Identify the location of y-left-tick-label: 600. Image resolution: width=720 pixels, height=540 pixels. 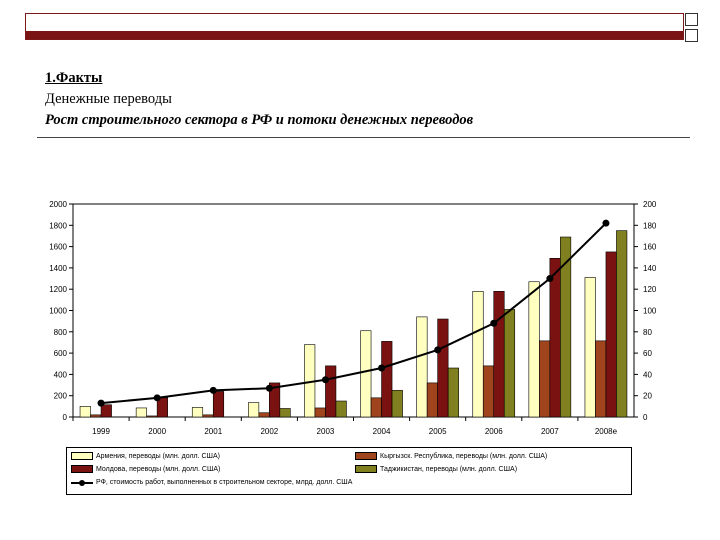
(61, 353).